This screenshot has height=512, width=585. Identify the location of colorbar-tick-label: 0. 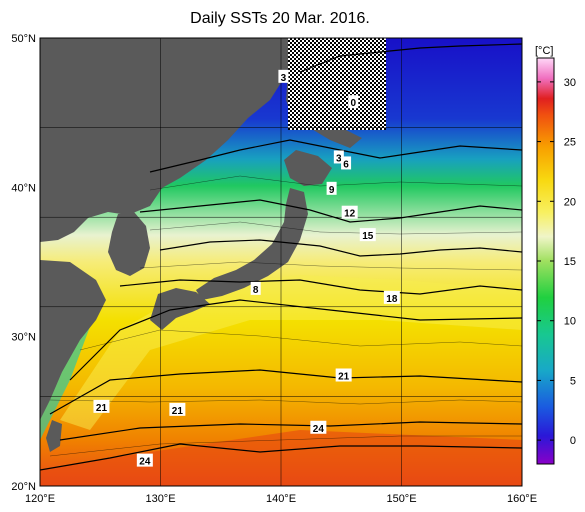
(573, 441).